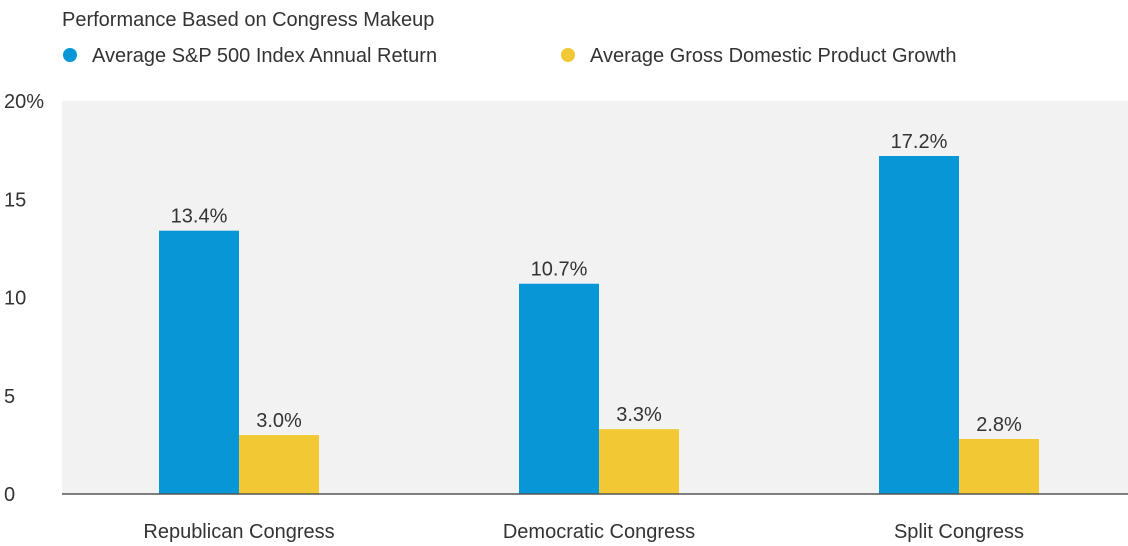  Describe the element at coordinates (599, 532) in the screenshot. I see `x-category-label: Democratic Congress` at that location.